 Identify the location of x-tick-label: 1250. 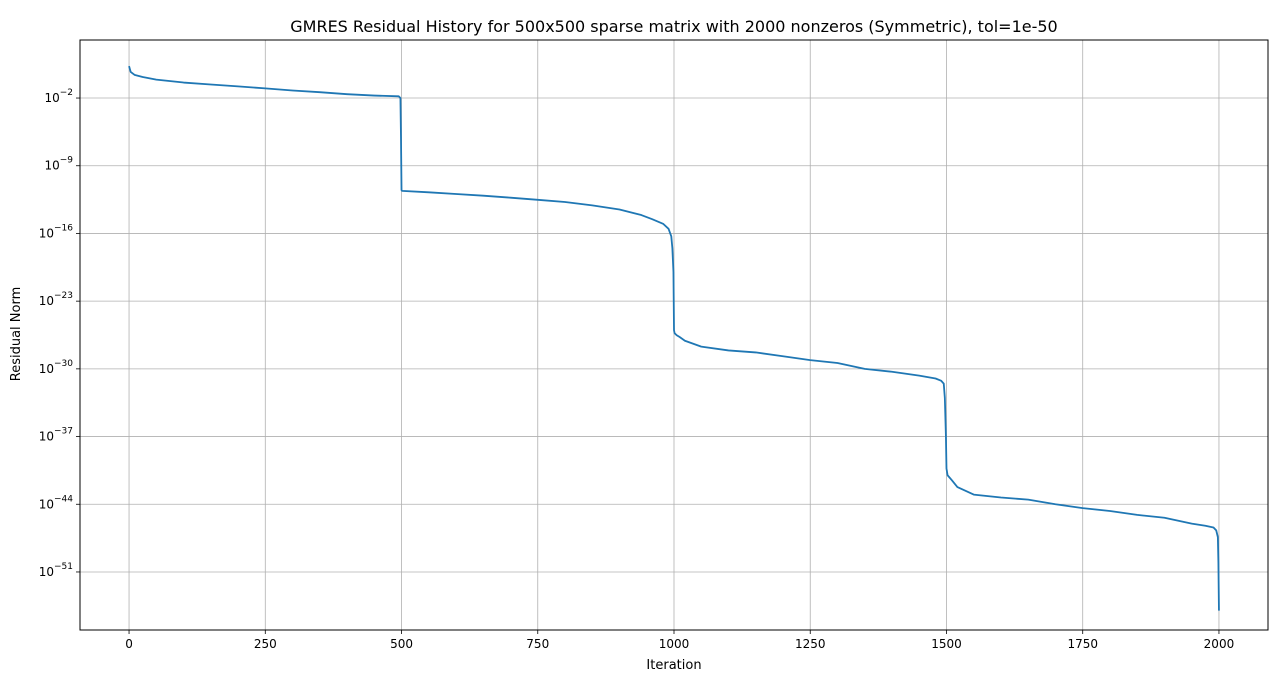
(810, 644).